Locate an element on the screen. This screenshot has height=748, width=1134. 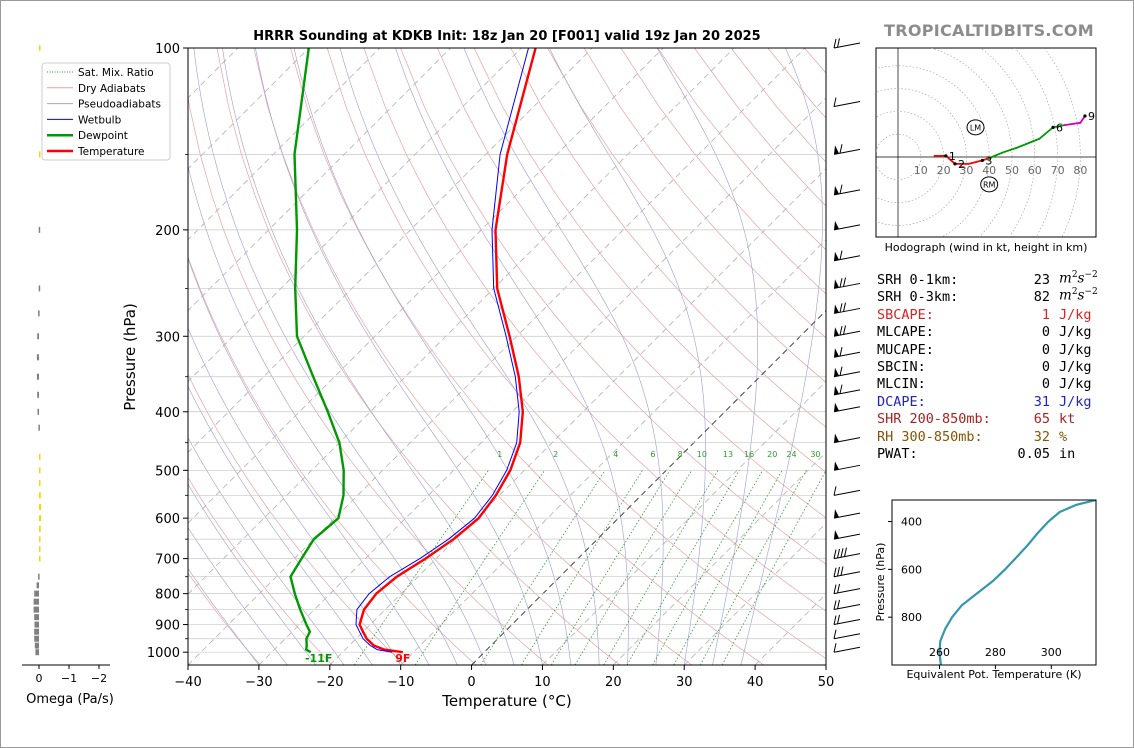
x-tick-label: 10 is located at coordinates (542, 682).